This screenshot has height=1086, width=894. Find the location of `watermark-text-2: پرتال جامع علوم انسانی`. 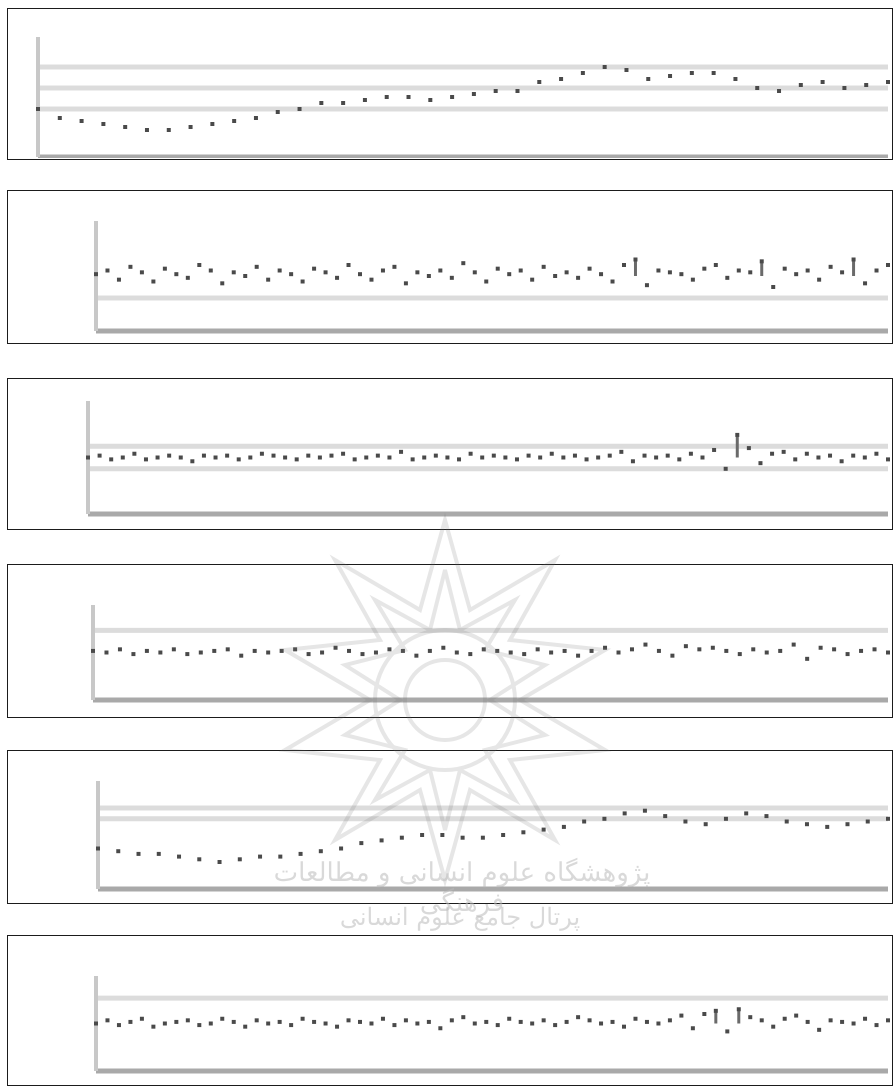

watermark-text-2: پرتال جامع علوم انسانی is located at coordinates (460, 917).